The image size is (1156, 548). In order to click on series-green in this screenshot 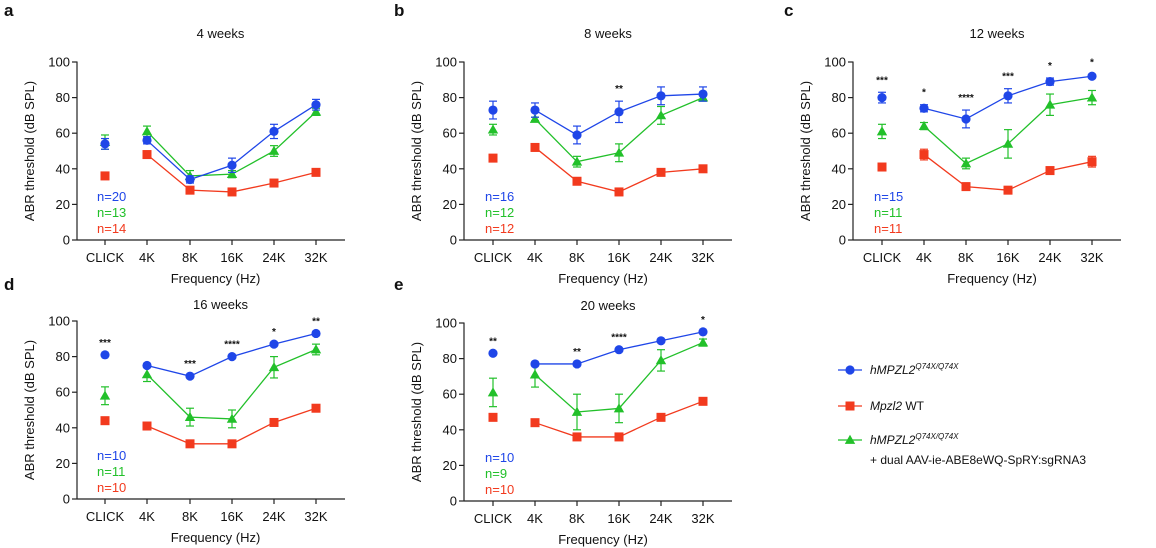, I will do `click(987, 129)`.